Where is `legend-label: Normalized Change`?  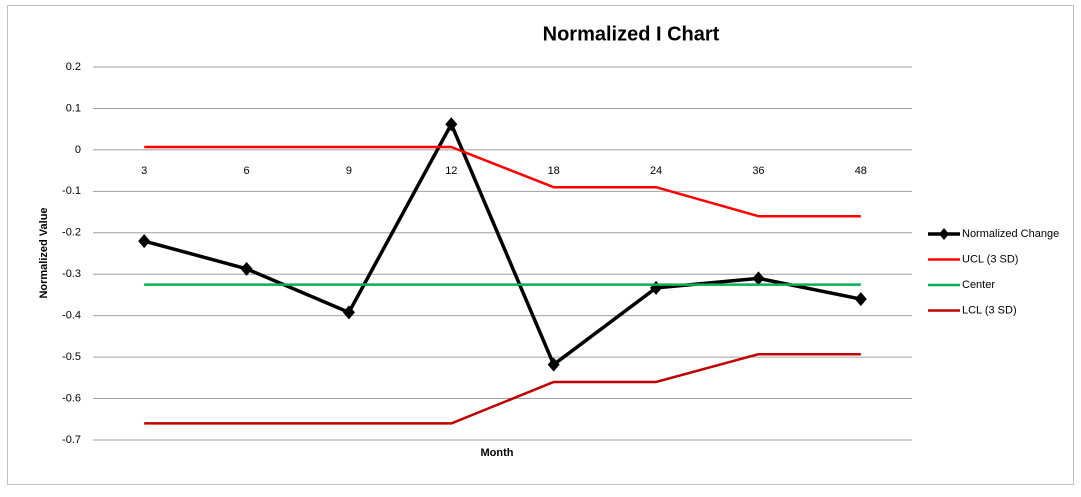
legend-label: Normalized Change is located at coordinates (1010, 234).